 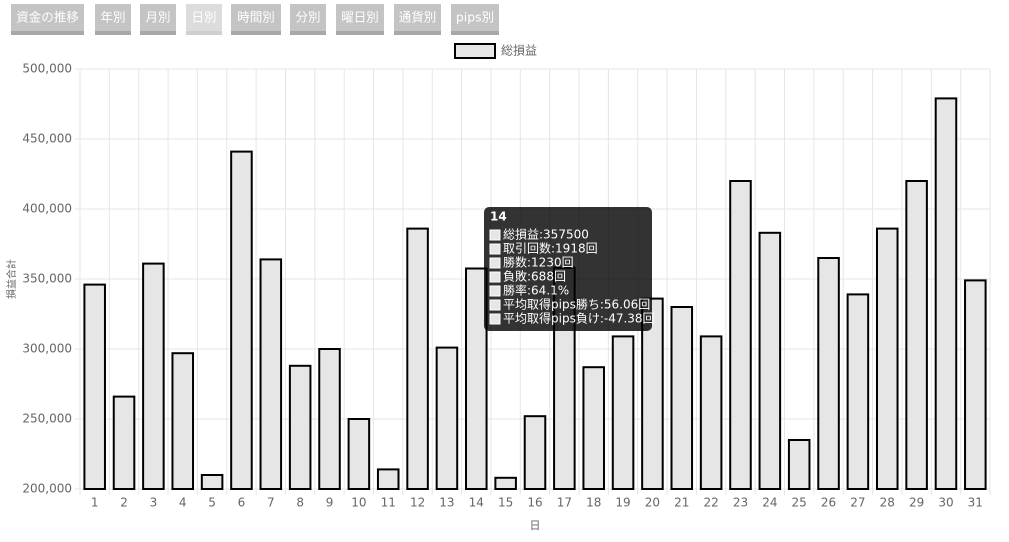 What do you see at coordinates (475, 51) in the screenshot?
I see `legend-swatch` at bounding box center [475, 51].